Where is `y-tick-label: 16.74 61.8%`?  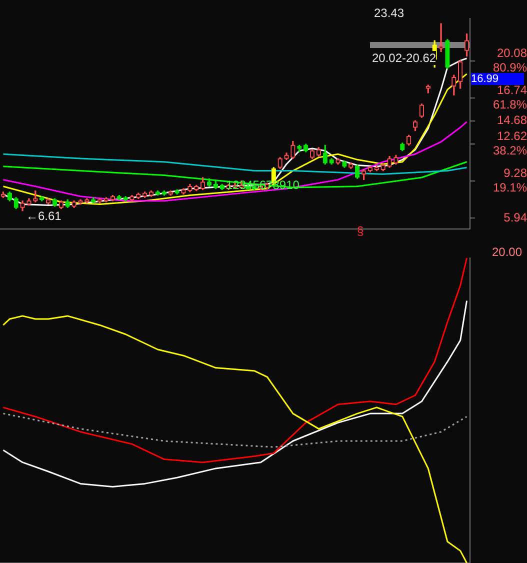
y-tick-label: 16.74 61.8% is located at coordinates (509, 97).